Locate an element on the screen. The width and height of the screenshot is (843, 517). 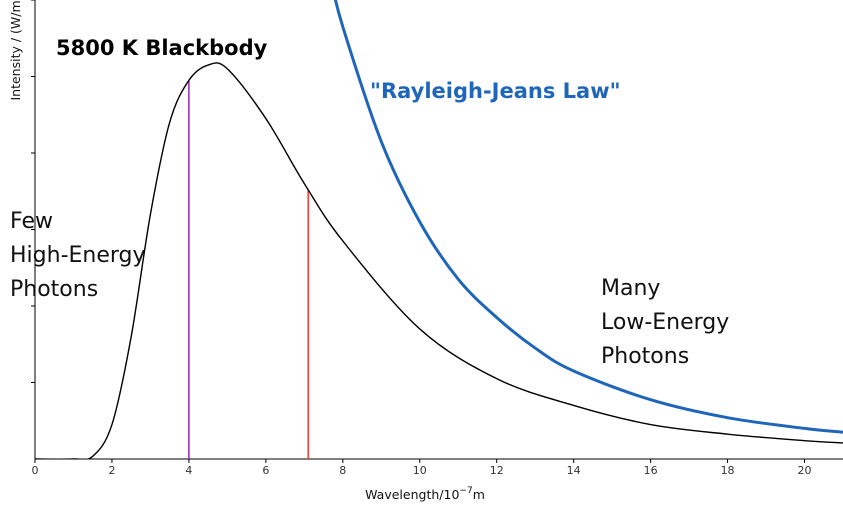
x-ticks: 0 2 4 6 8 10 12 14 16 18 20 is located at coordinates (422, 468).